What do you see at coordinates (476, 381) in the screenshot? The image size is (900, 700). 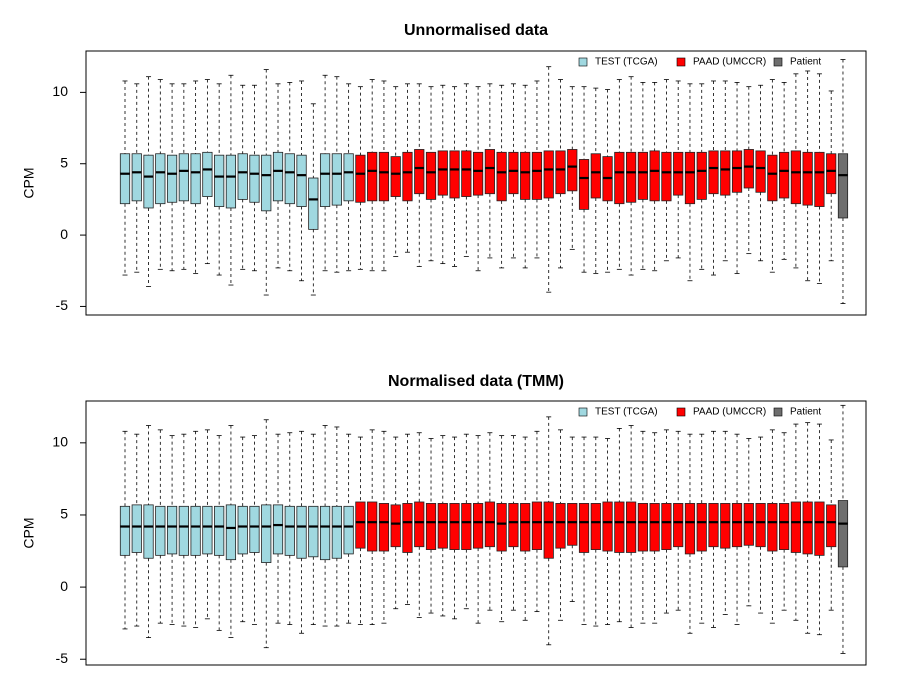 I see `chart-title: Normalised data (TMM)` at bounding box center [476, 381].